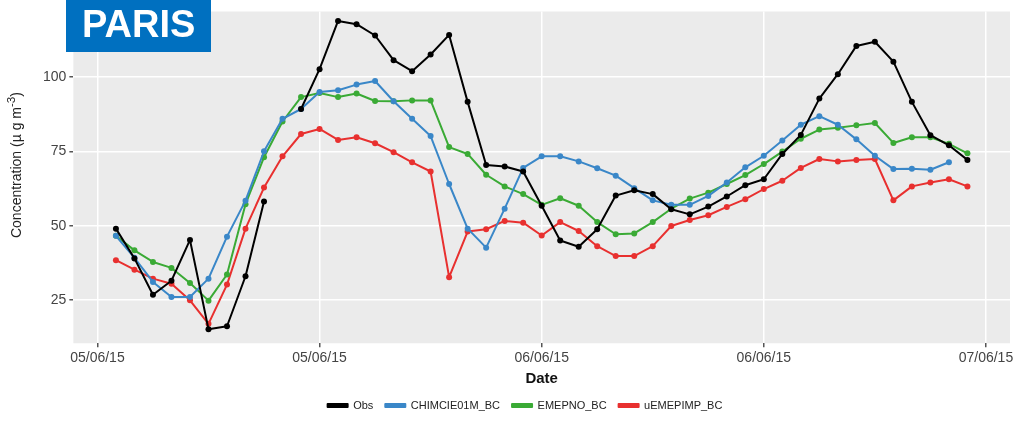 The height and width of the screenshot is (425, 1024). I want to click on y-tick-label: 25, so click(58, 298).